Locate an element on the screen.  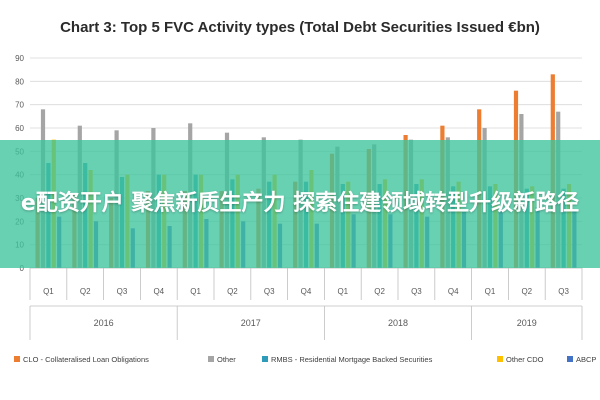
y-tick-label: 60 is located at coordinates (19, 128).